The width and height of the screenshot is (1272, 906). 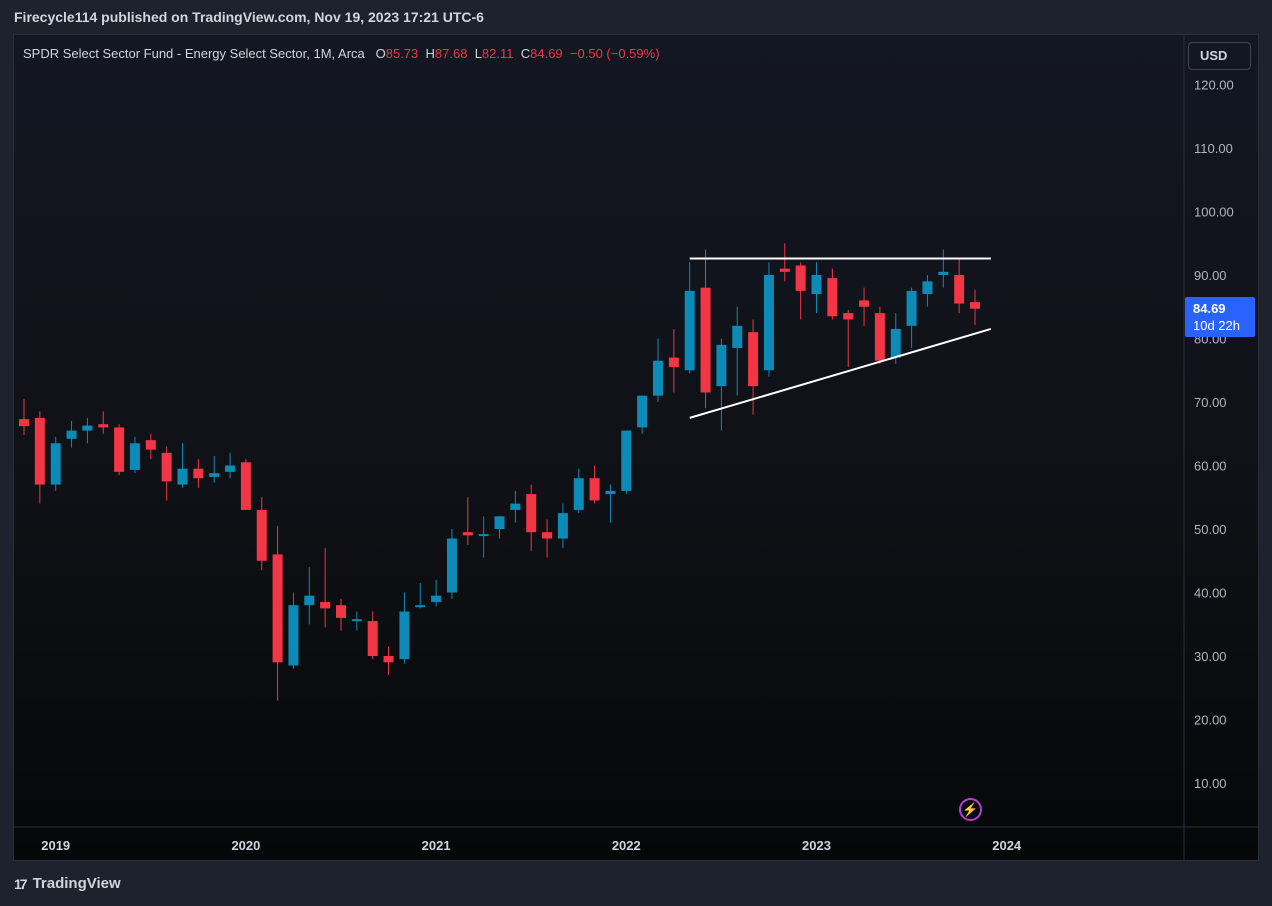 What do you see at coordinates (1213, 148) in the screenshot?
I see `price-axis-label: 110.00` at bounding box center [1213, 148].